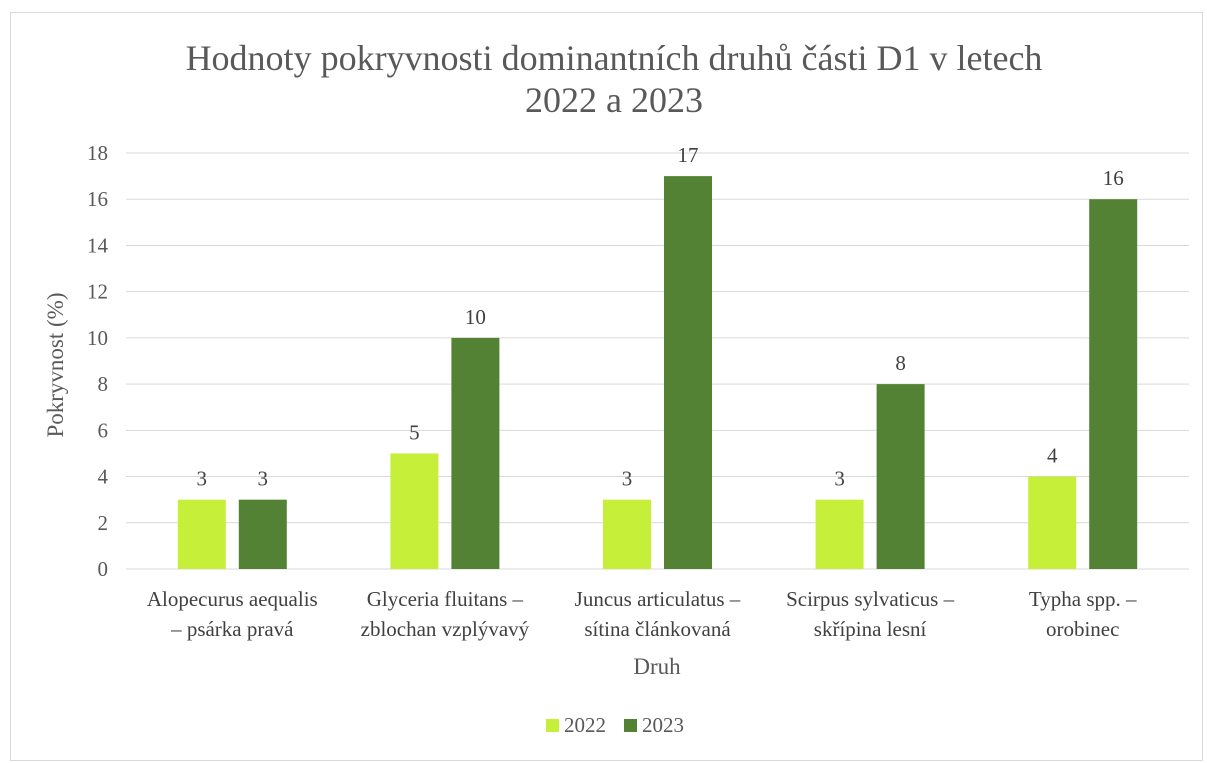 The height and width of the screenshot is (763, 1207). I want to click on x-category-label: Alopecurus aequalis, so click(232, 599).